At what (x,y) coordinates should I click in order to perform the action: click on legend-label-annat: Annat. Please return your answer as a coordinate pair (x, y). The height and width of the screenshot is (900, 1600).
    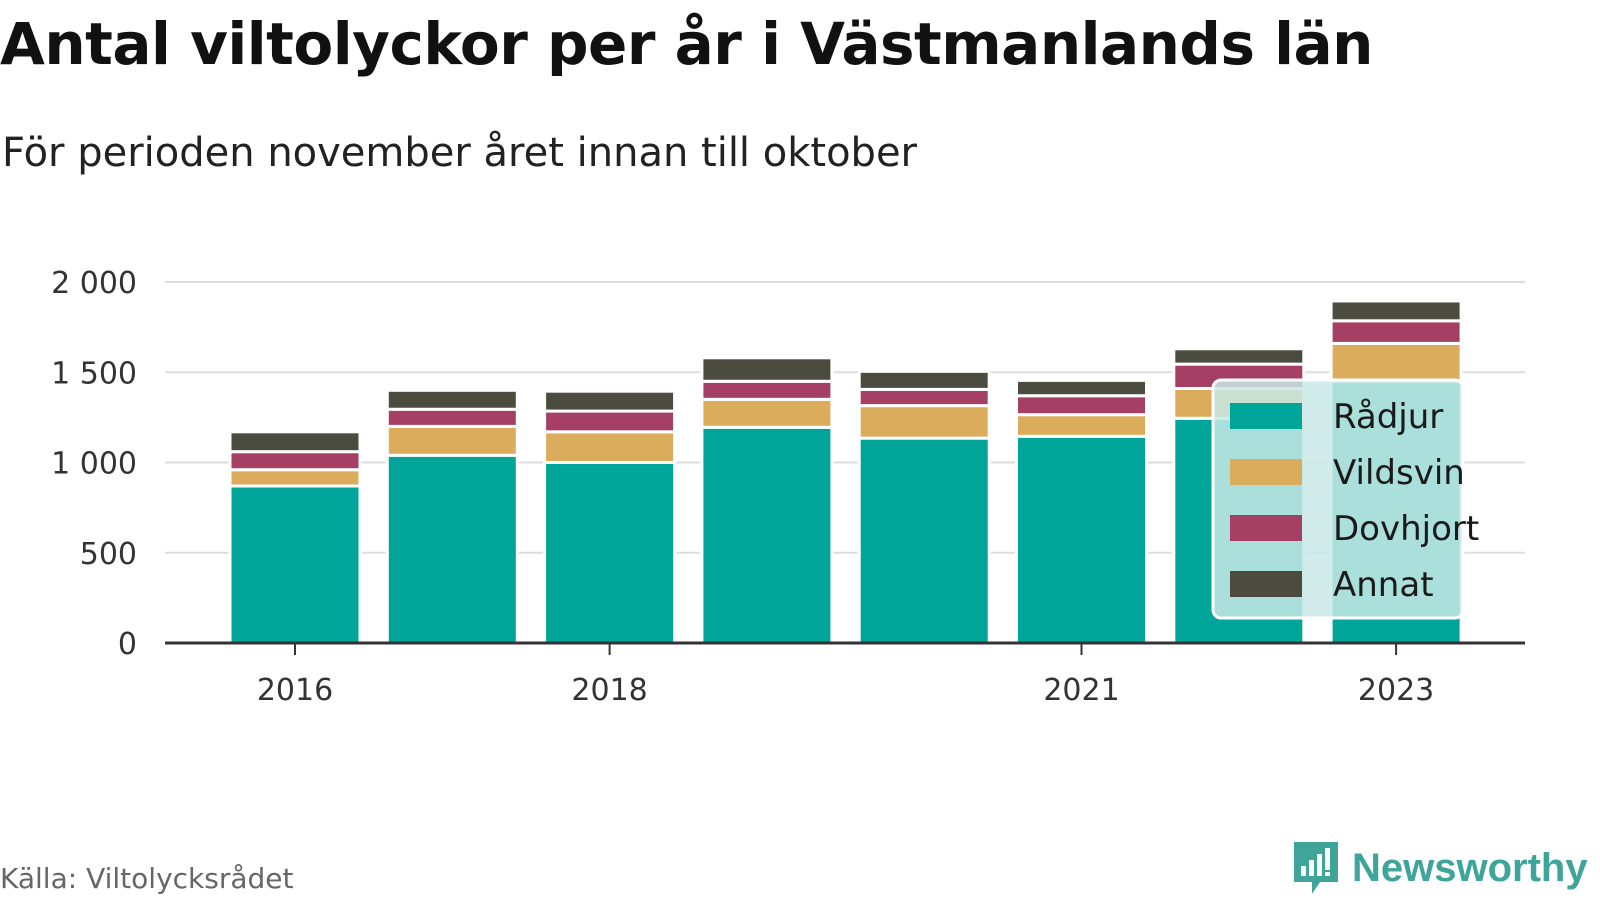
    Looking at the image, I should click on (1383, 585).